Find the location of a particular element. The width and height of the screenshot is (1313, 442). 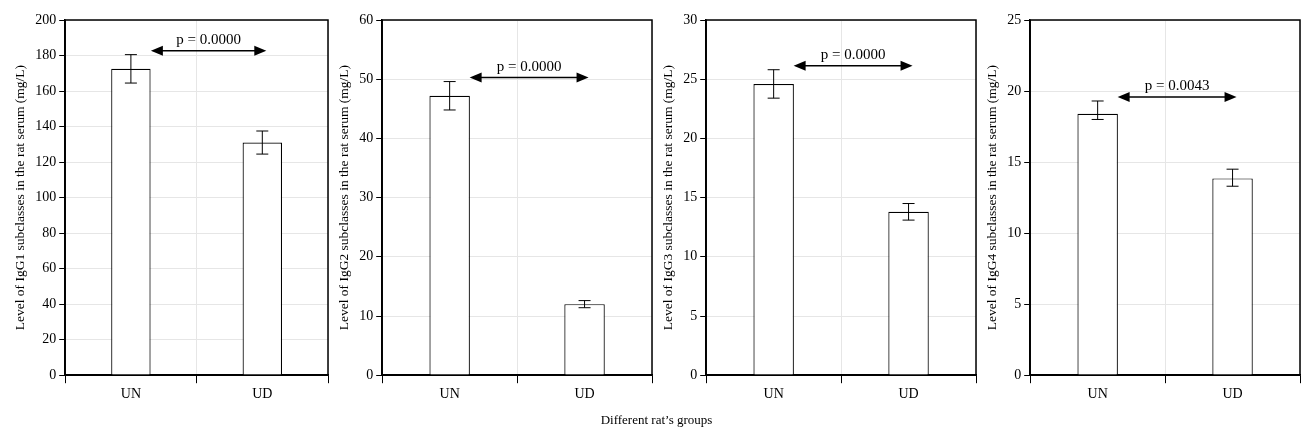

y-tick-label: 80 is located at coordinates (49, 232).